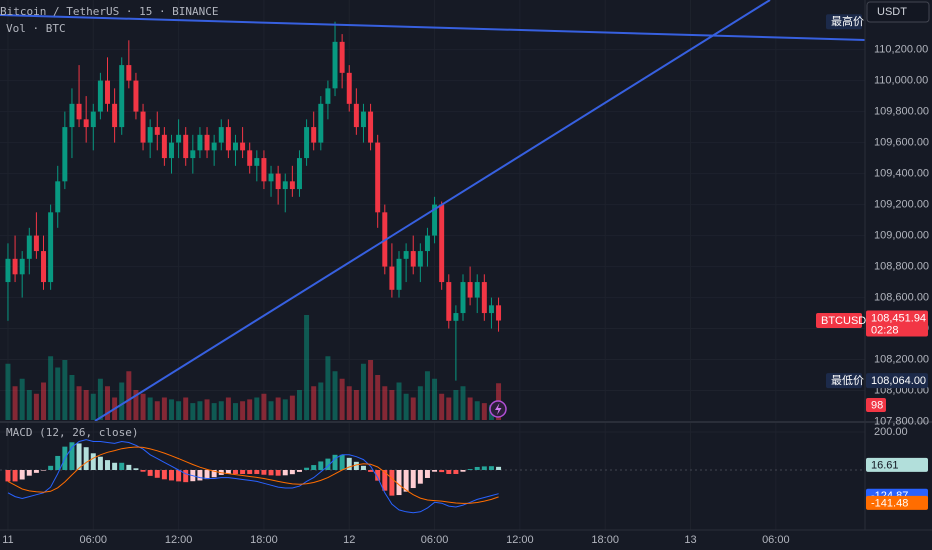  What do you see at coordinates (897, 381) in the screenshot?
I see `low-value-box` at bounding box center [897, 381].